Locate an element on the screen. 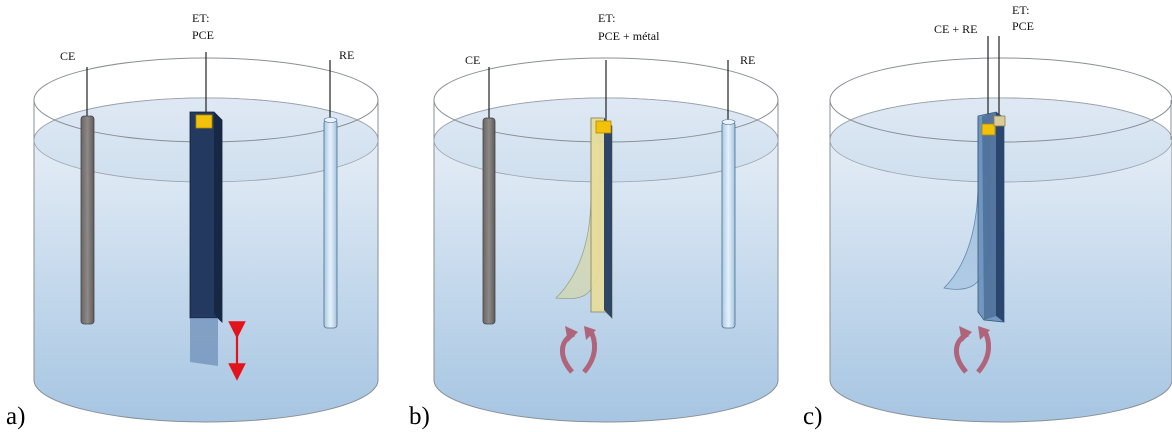  immersed-section is located at coordinates (204, 342).